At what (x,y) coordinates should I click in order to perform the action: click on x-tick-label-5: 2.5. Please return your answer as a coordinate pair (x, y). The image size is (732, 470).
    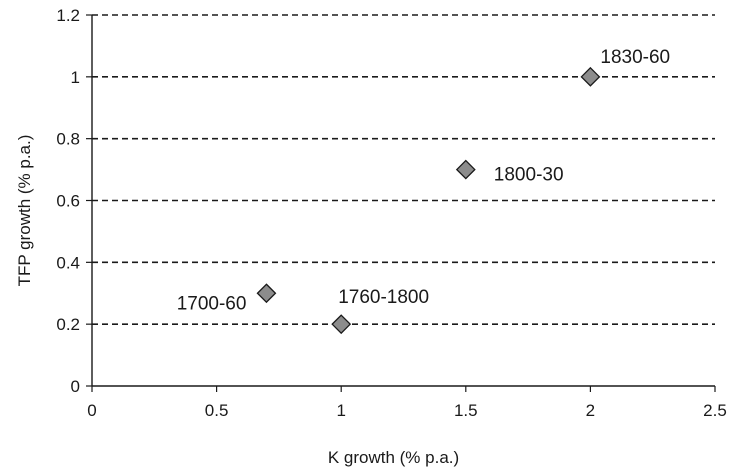
    Looking at the image, I should click on (715, 410).